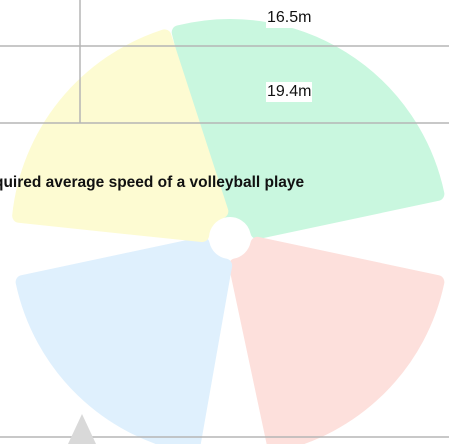 The width and height of the screenshot is (449, 444). I want to click on table-cell: 16.5m, so click(289, 18).